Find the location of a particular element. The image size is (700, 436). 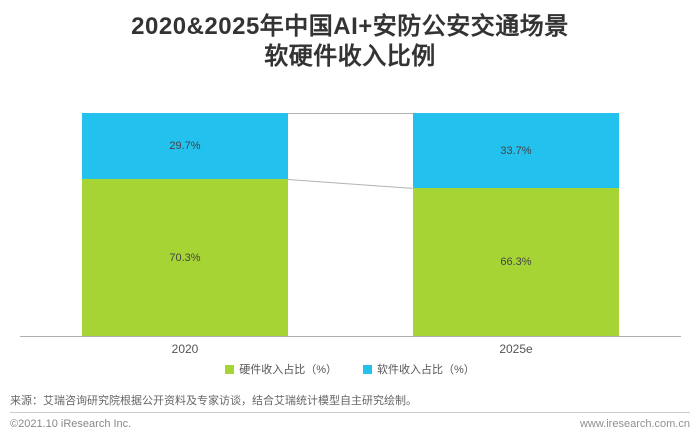

x-axis-line is located at coordinates (350, 336).